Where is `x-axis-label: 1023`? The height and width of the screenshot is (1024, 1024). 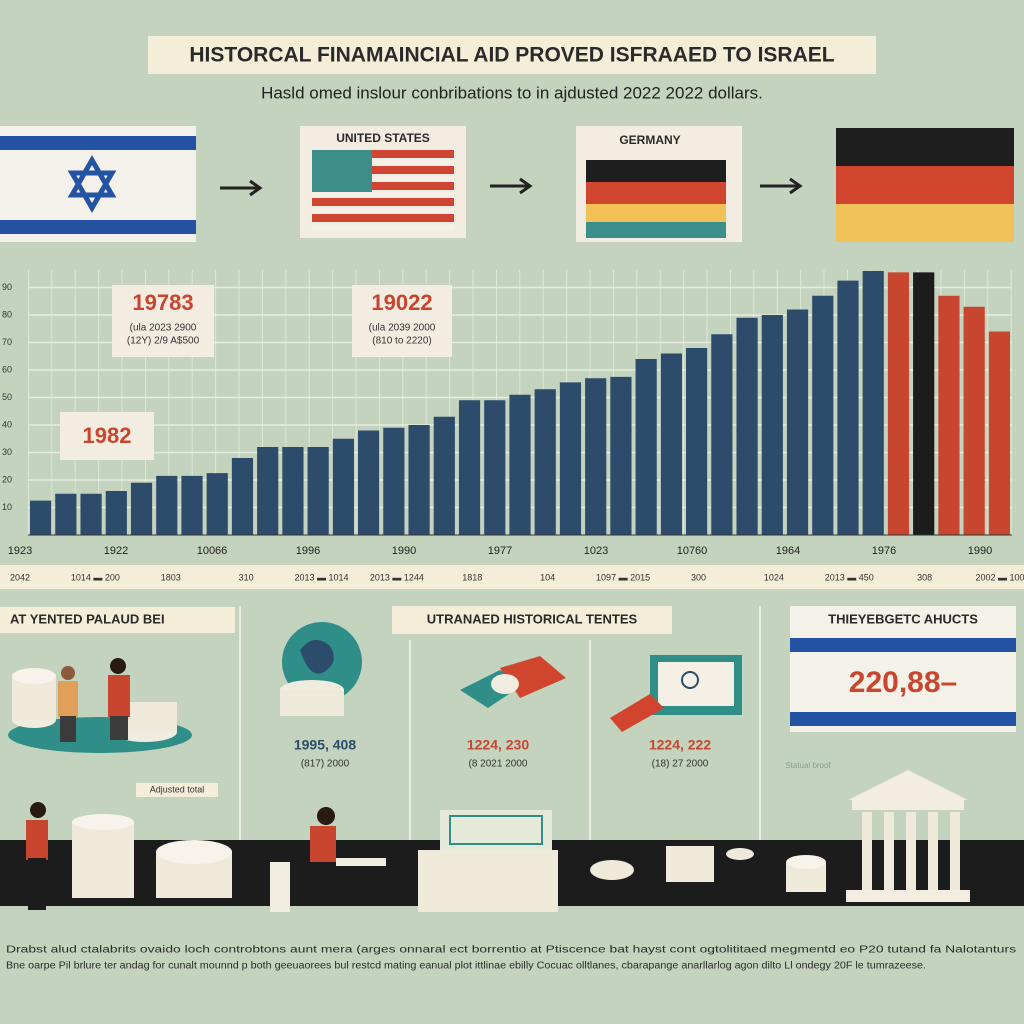 x-axis-label: 1023 is located at coordinates (596, 551).